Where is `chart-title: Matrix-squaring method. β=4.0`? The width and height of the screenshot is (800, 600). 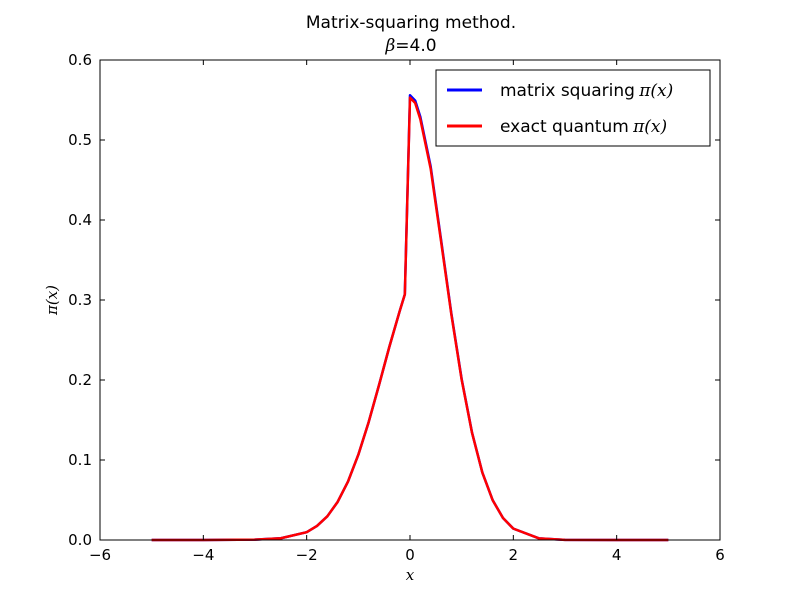
chart-title: Matrix-squaring method. β=4.0 is located at coordinates (411, 34).